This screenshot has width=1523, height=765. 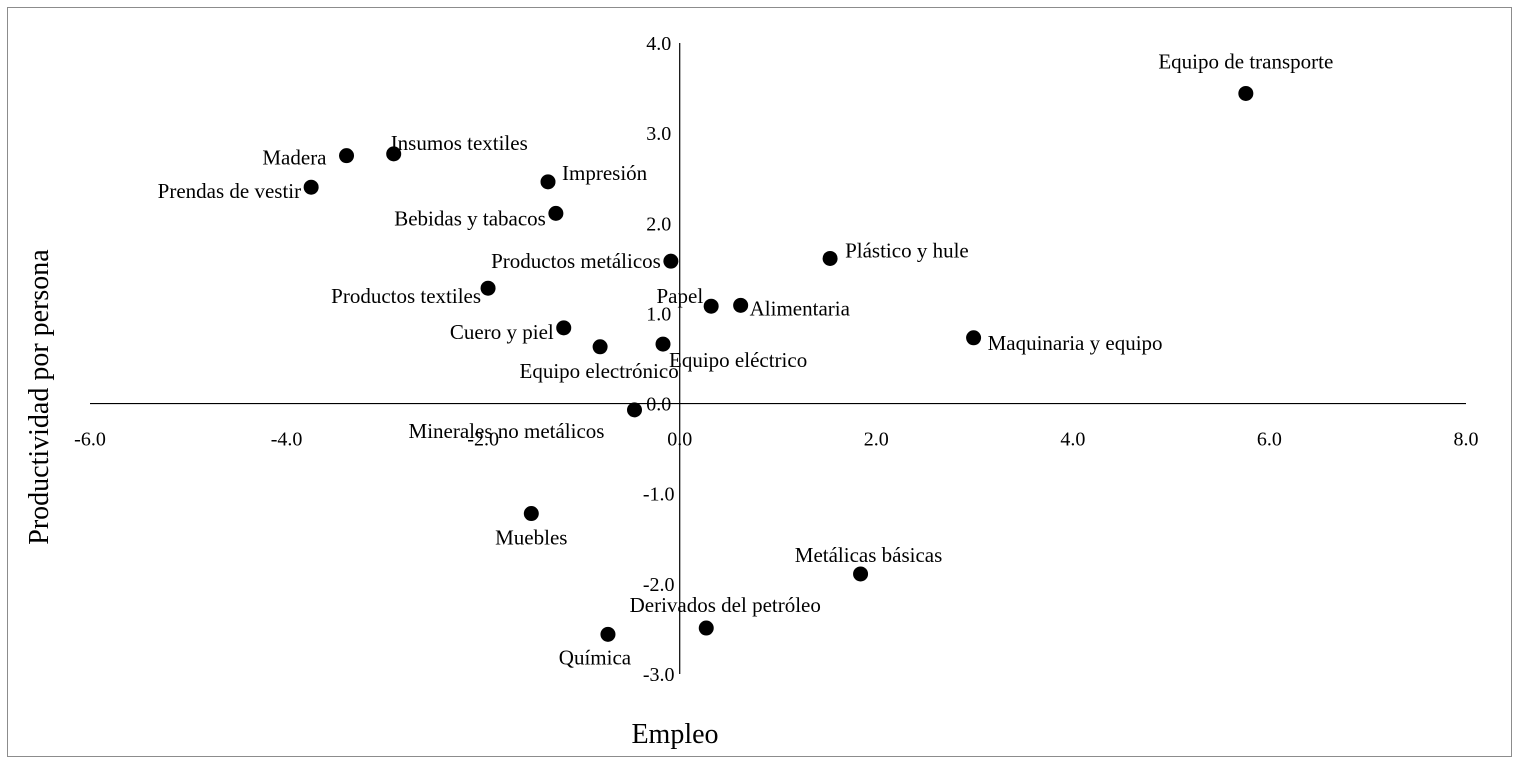 I want to click on y-tick-label: -3.0, so click(x=659, y=675).